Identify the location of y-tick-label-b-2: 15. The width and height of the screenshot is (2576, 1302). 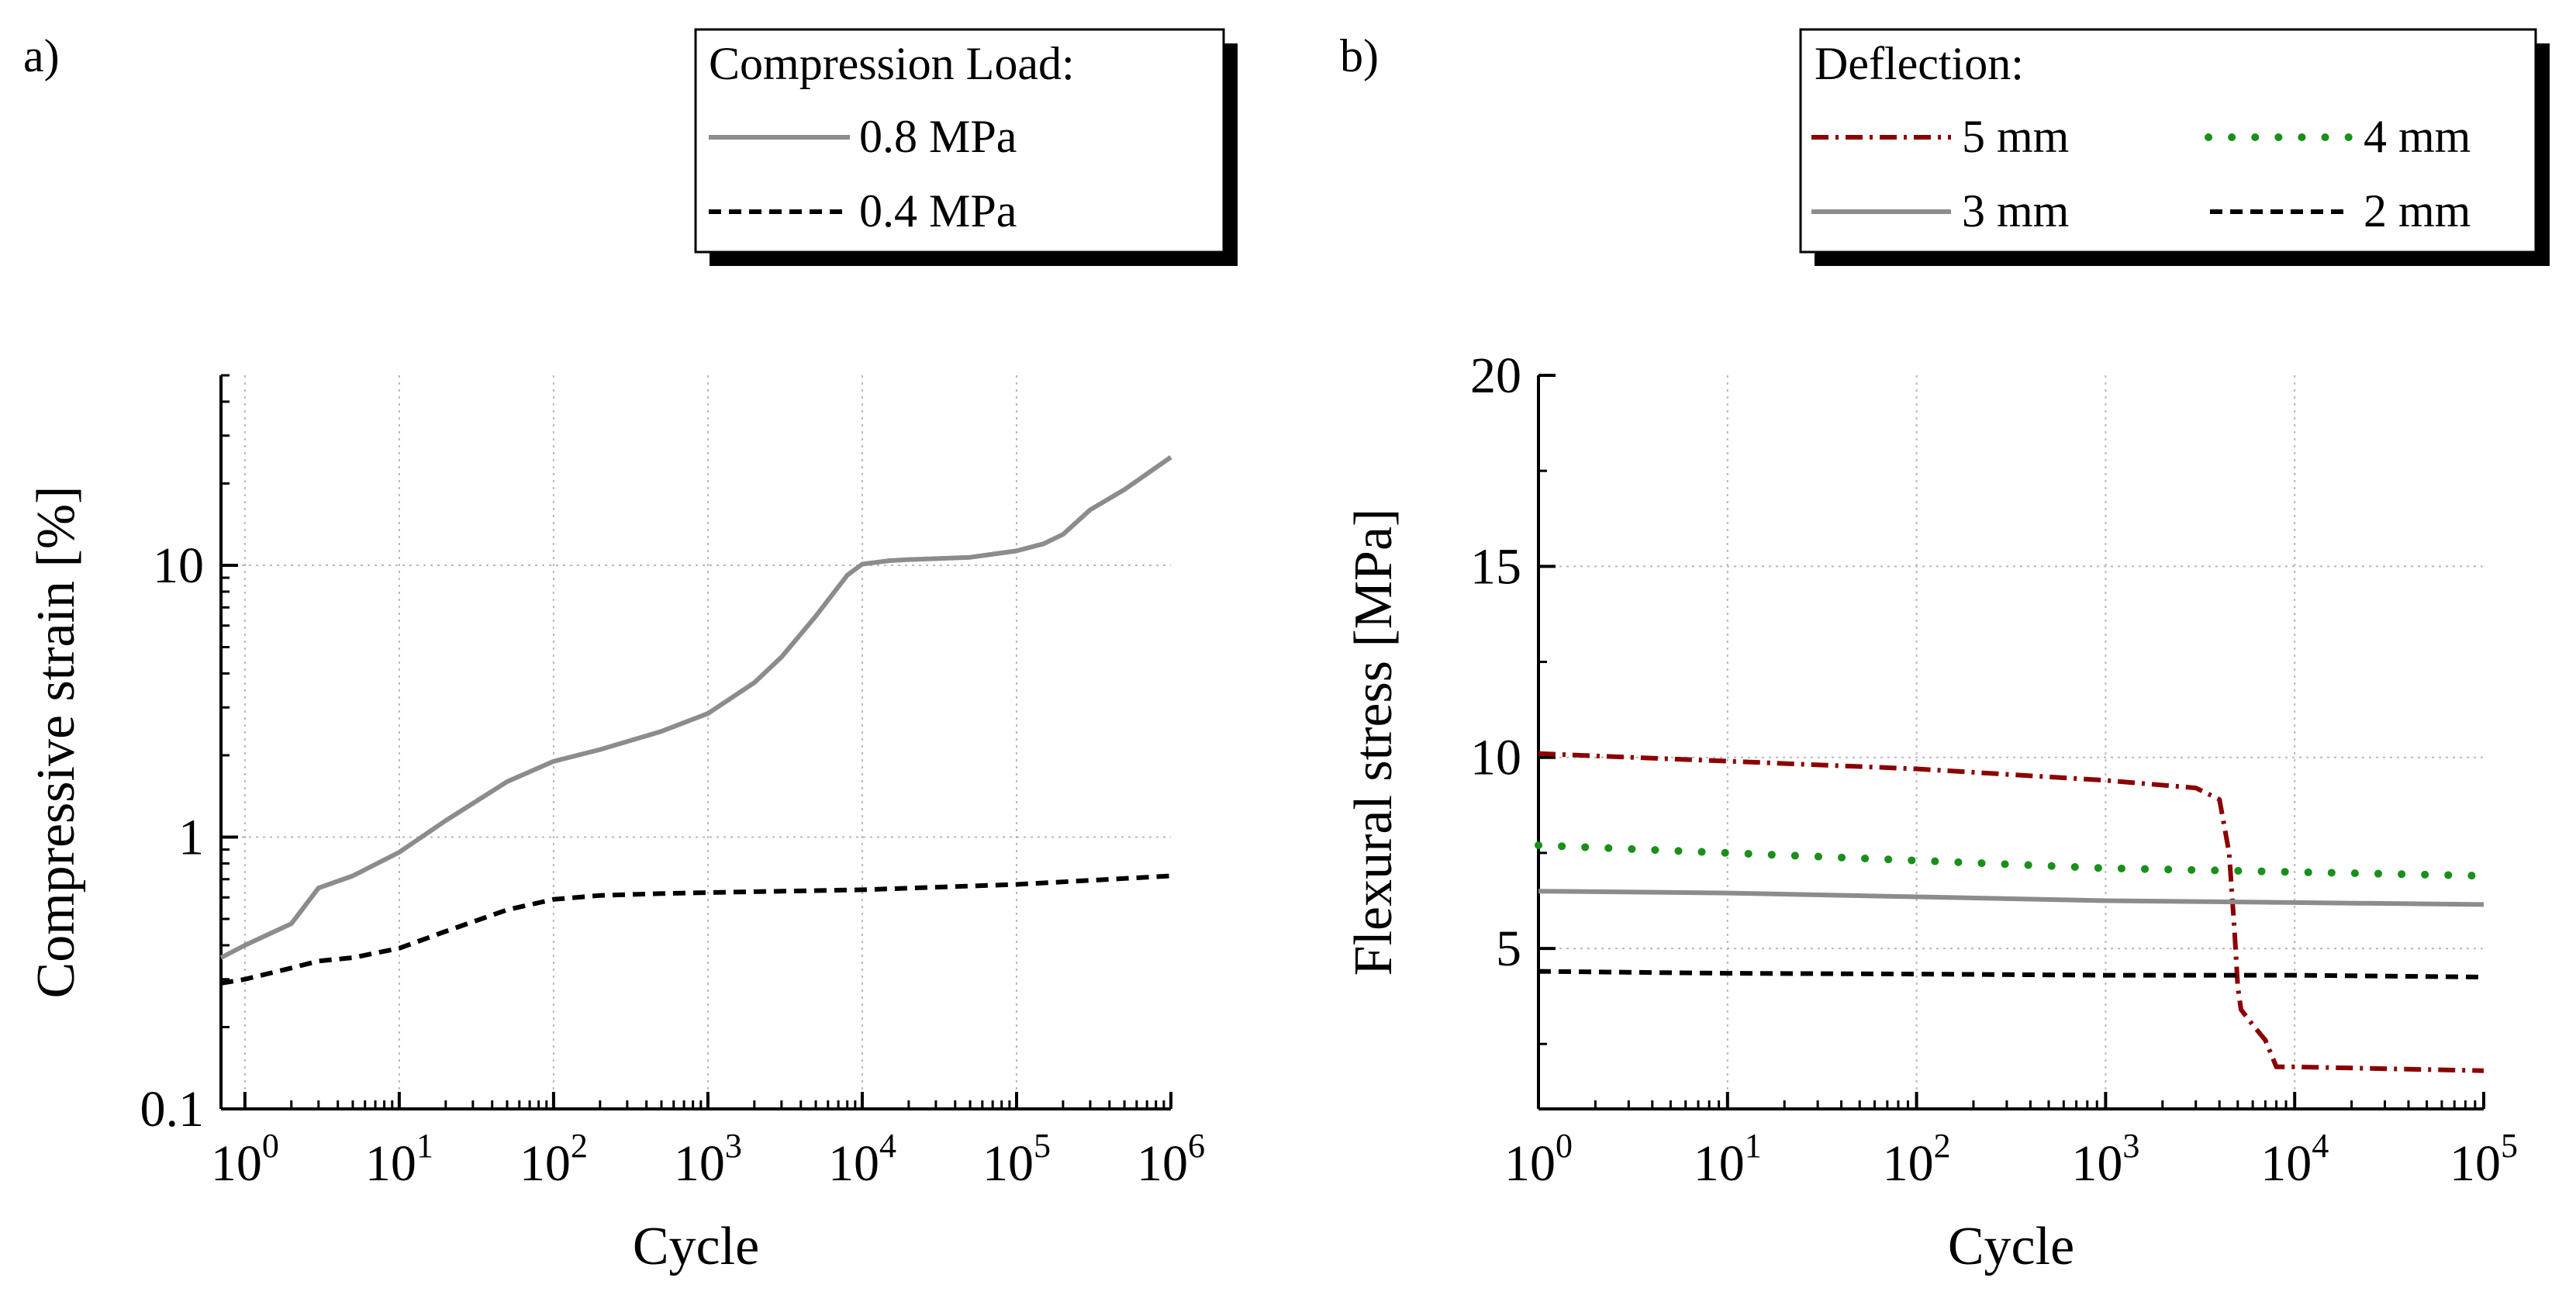
(1496, 566).